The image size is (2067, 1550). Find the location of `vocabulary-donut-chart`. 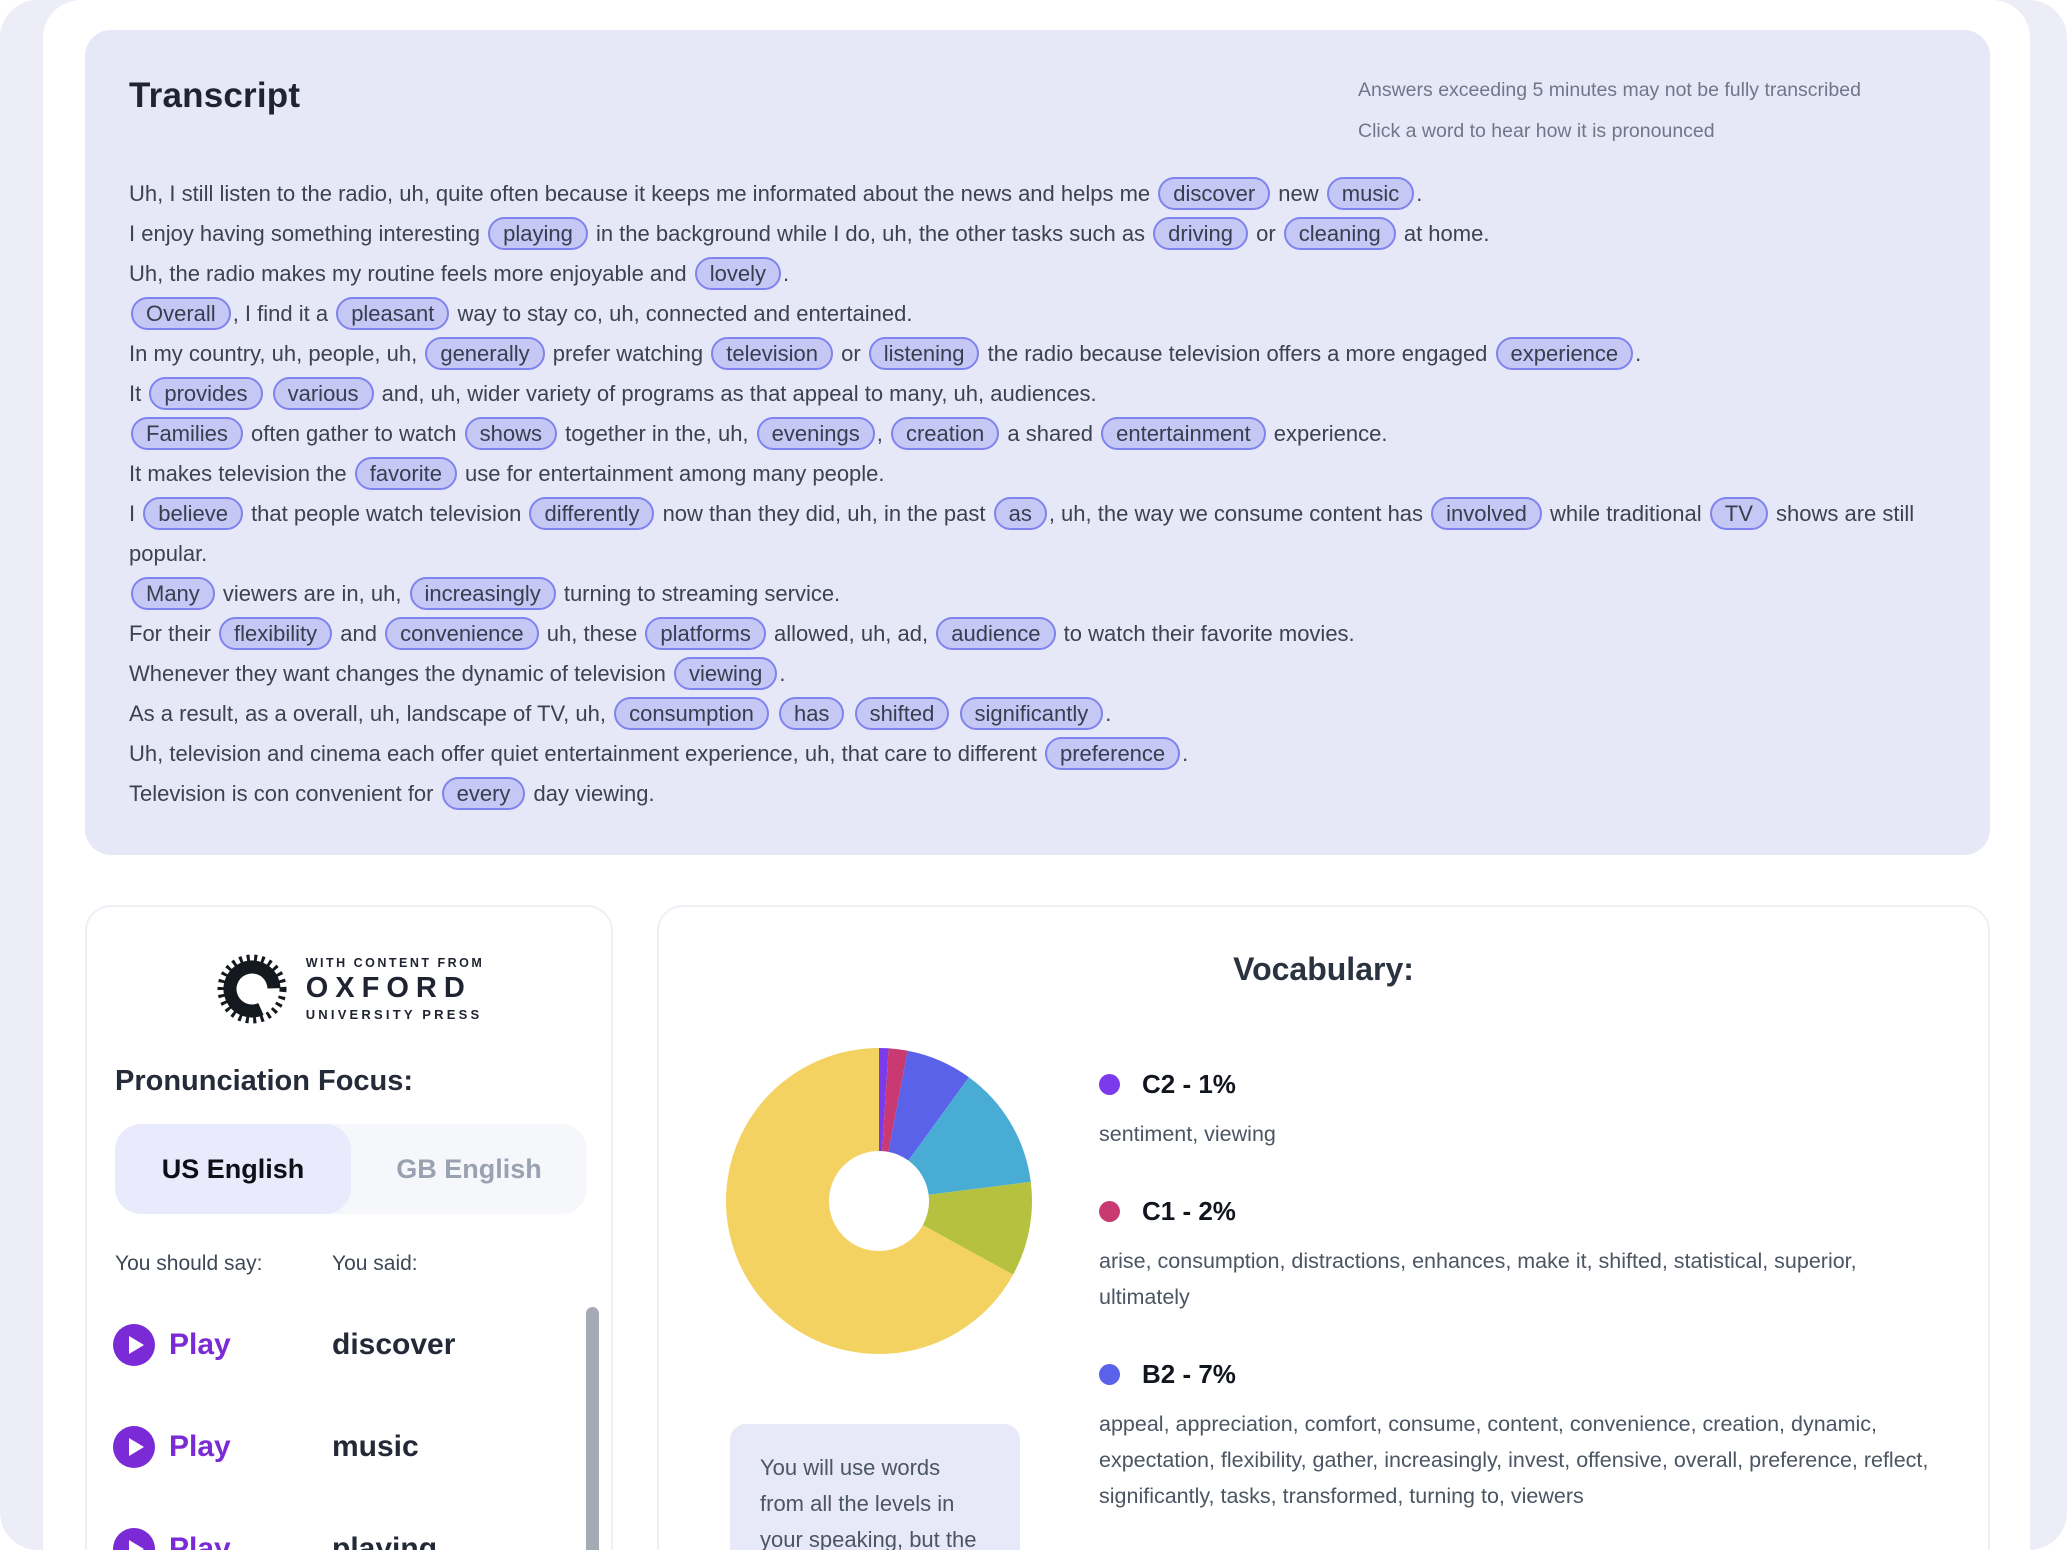

vocabulary-donut-chart is located at coordinates (879, 1201).